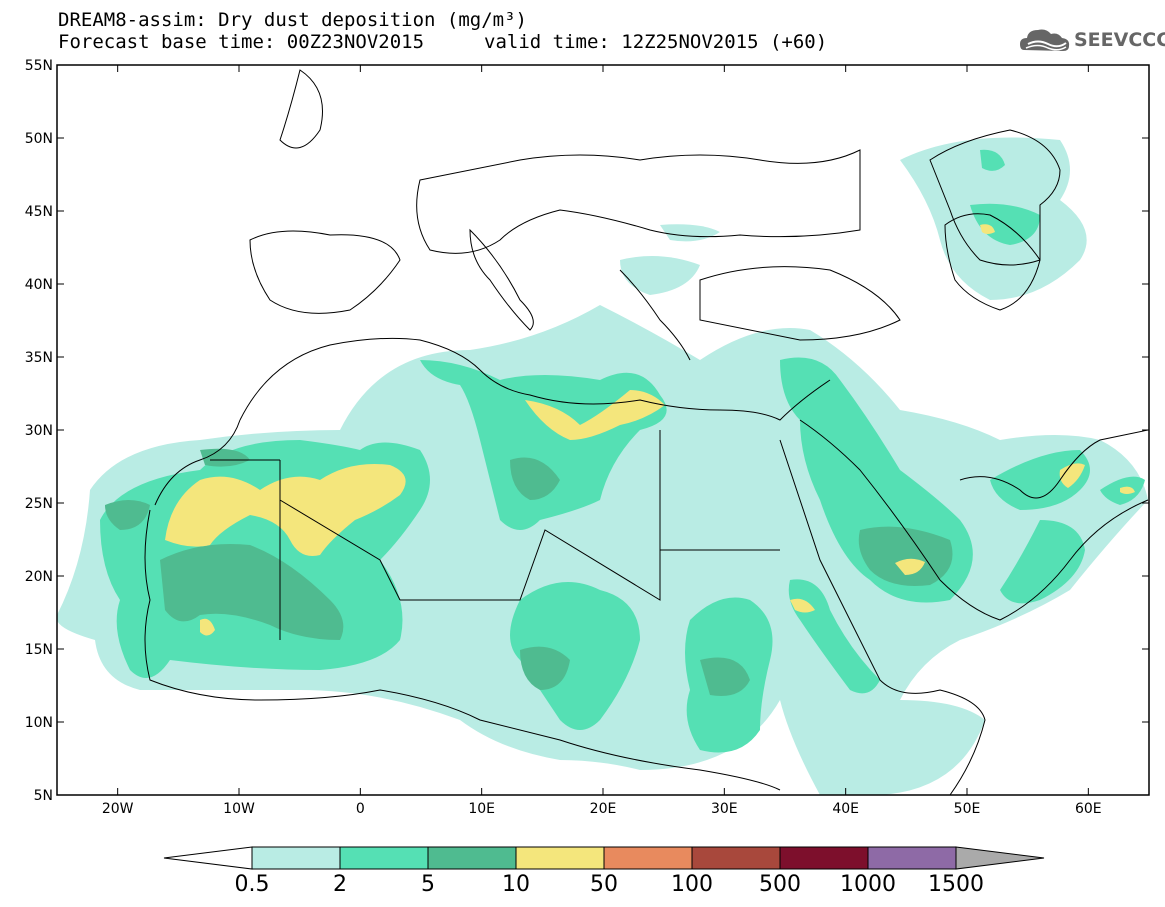 The width and height of the screenshot is (1165, 907). I want to click on lat-label: 45N, so click(39, 212).